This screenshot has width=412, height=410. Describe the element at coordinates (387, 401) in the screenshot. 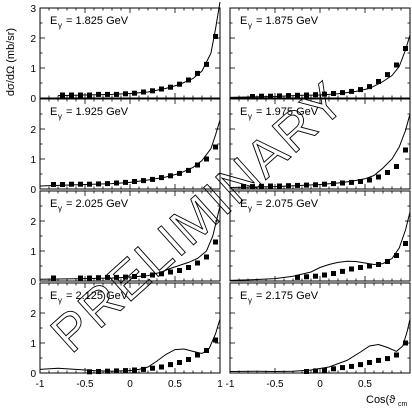

I see `x-axis-label-group: Cos(ϑ cm` at that location.